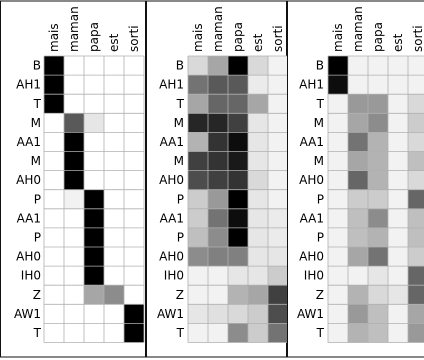 The height and width of the screenshot is (360, 424). I want to click on y-tick-label: P, so click(37, 237).